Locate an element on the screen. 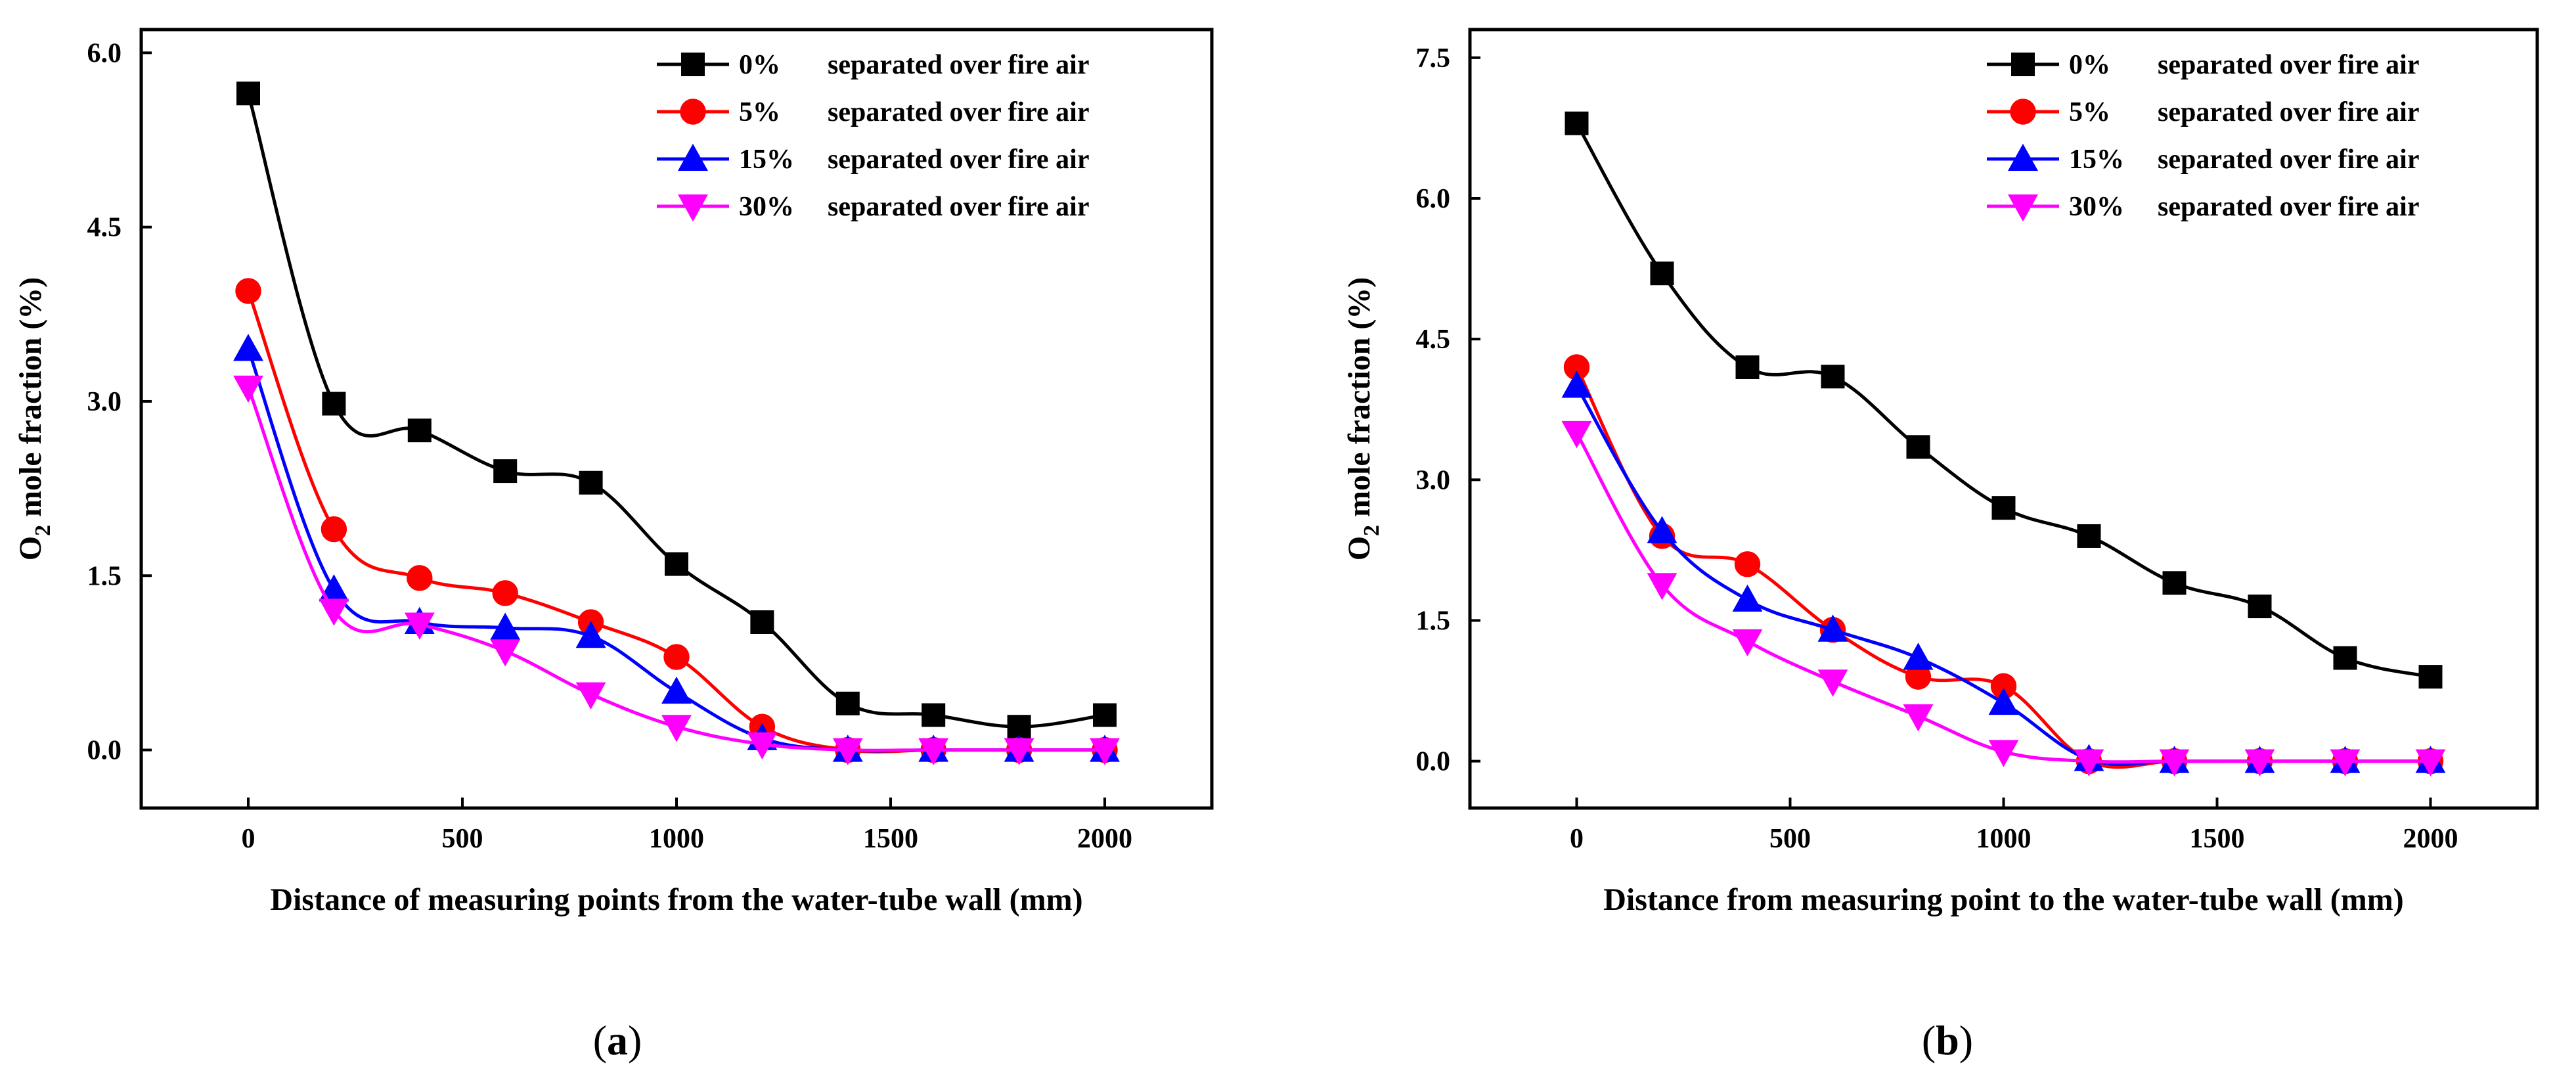 This screenshot has width=2576, height=1082. panel-caption: (a) is located at coordinates (617, 1040).